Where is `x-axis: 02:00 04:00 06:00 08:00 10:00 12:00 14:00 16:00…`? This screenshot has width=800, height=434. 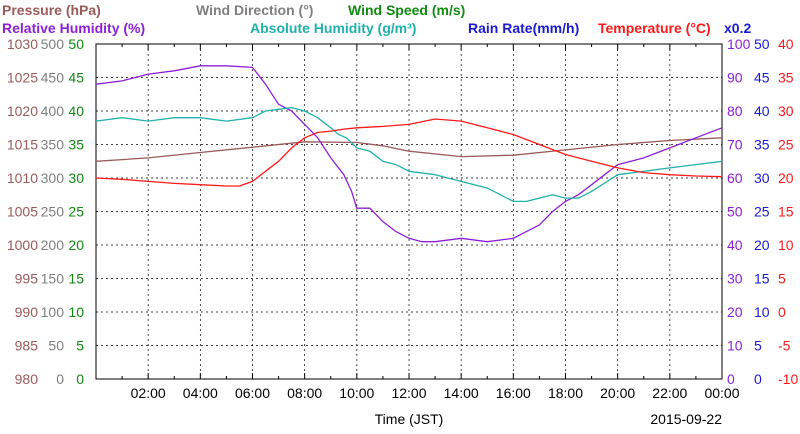
x-axis: 02:00 04:00 06:00 08:00 10:00 12:00 14:00 16:00… is located at coordinates (435, 406).